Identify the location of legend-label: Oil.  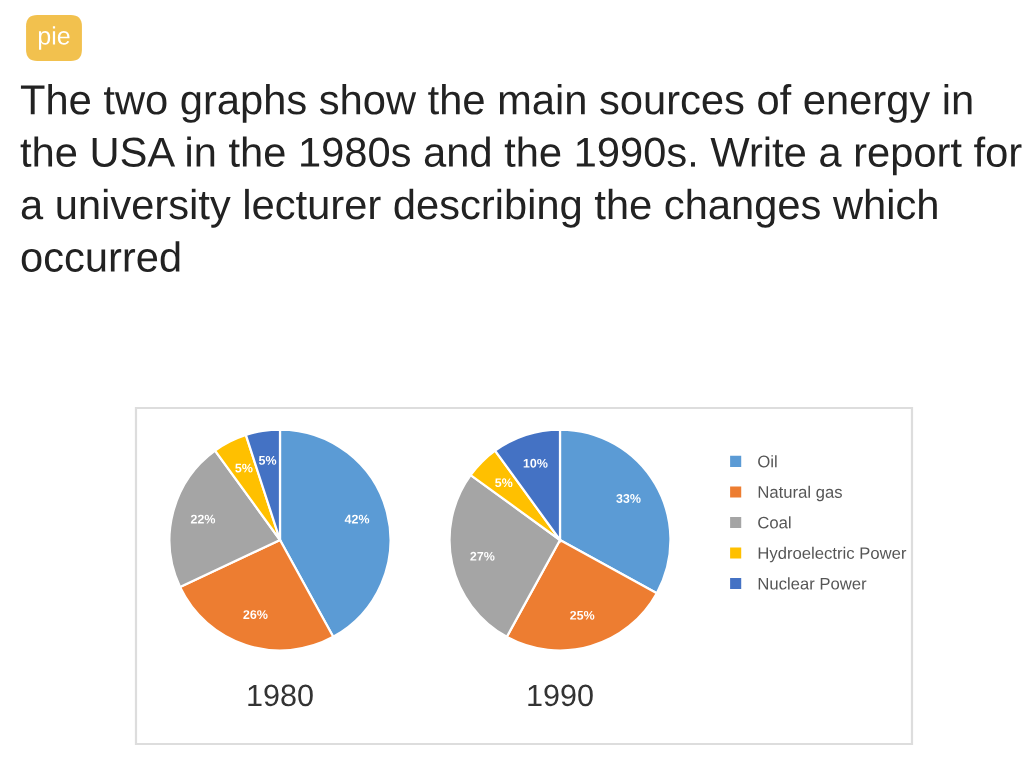
(767, 461).